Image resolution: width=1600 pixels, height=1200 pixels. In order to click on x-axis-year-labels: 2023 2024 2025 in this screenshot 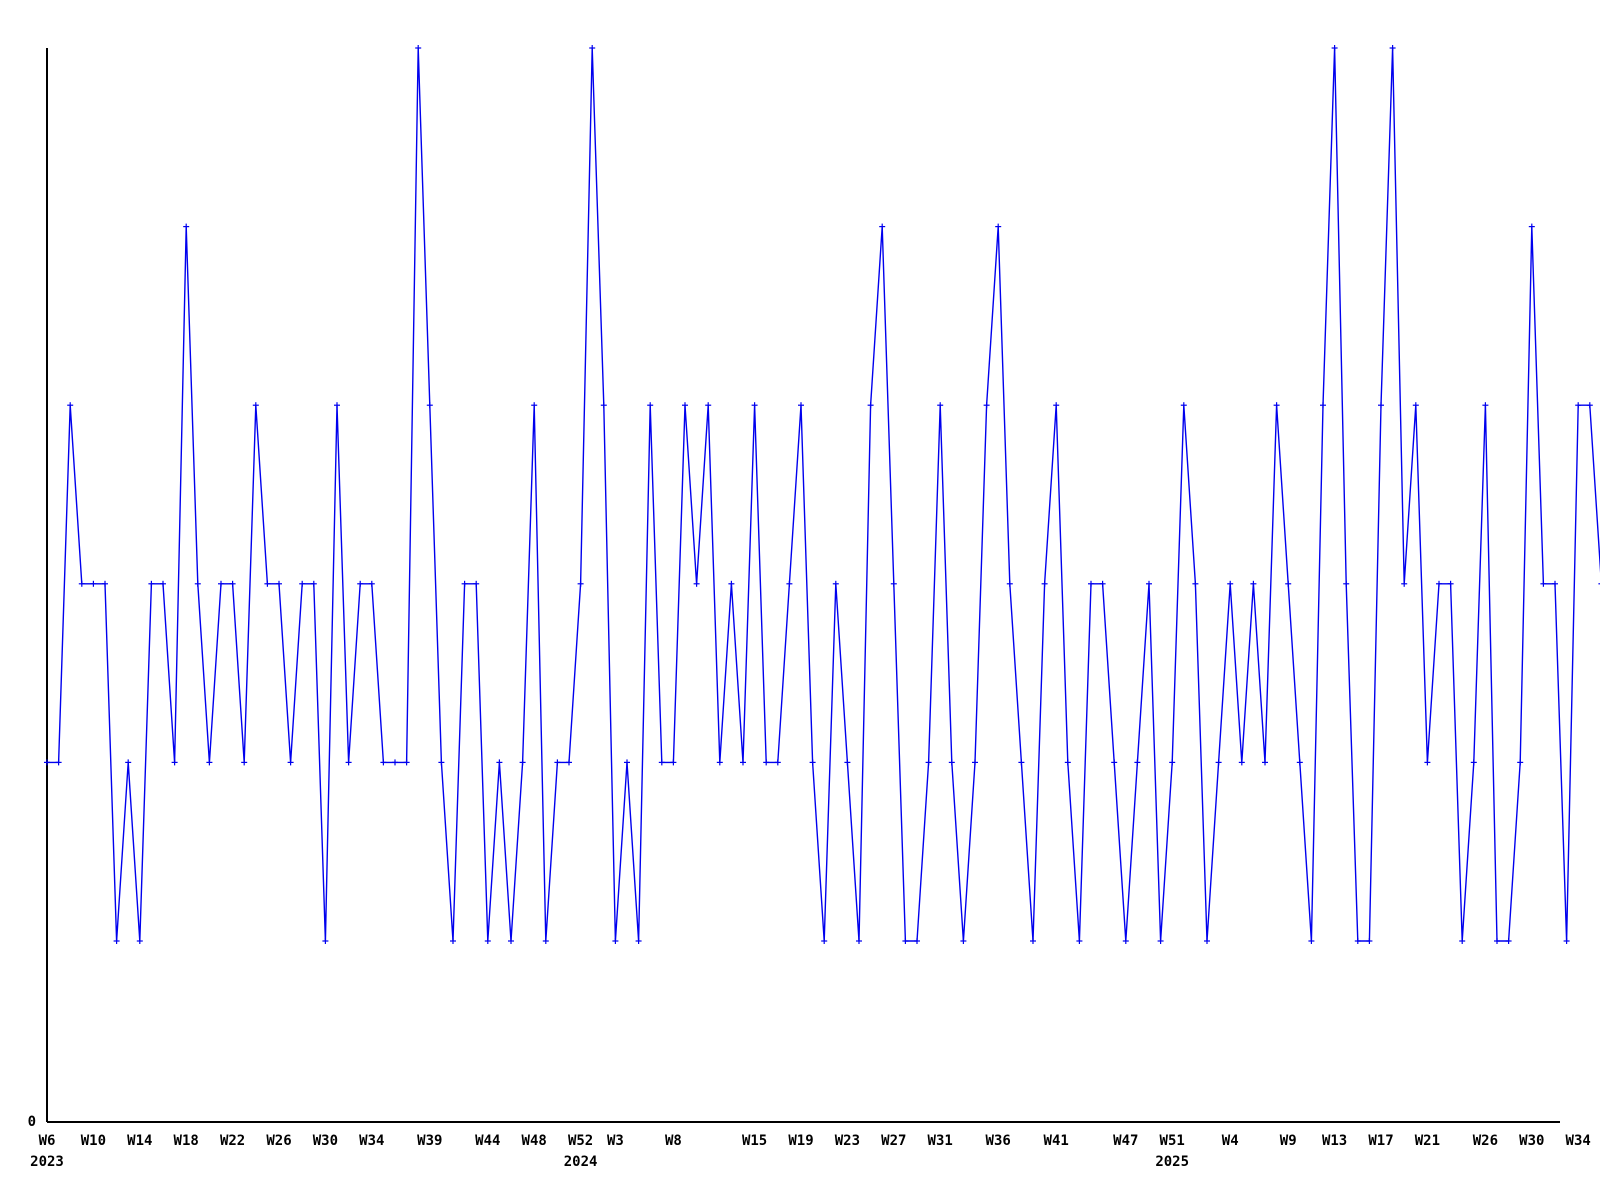, I will do `click(609, 1162)`.